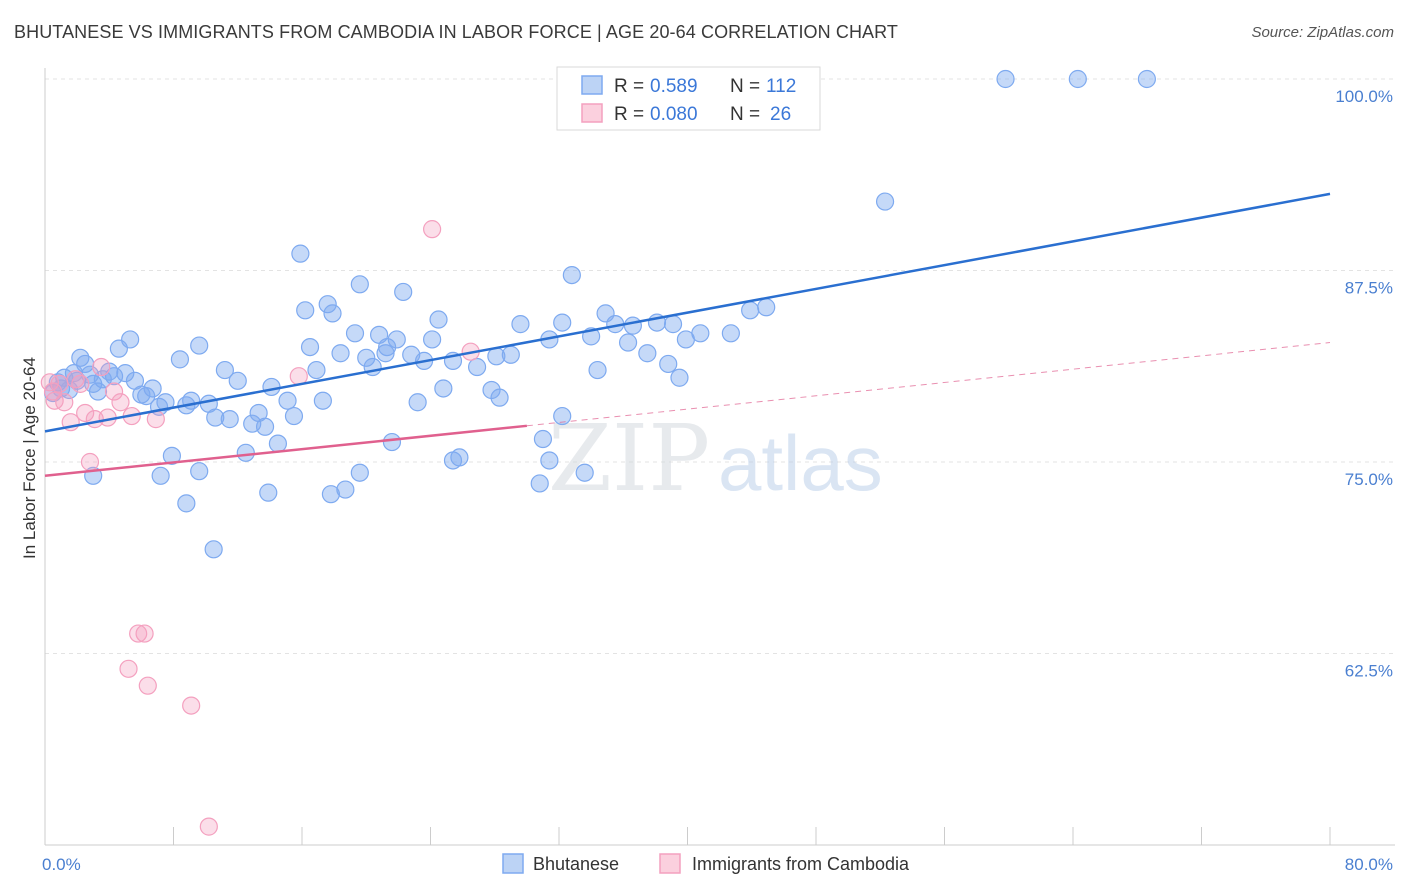 The height and width of the screenshot is (892, 1406). Describe the element at coordinates (780, 114) in the screenshot. I see `legend-n-value-2: 26` at that location.